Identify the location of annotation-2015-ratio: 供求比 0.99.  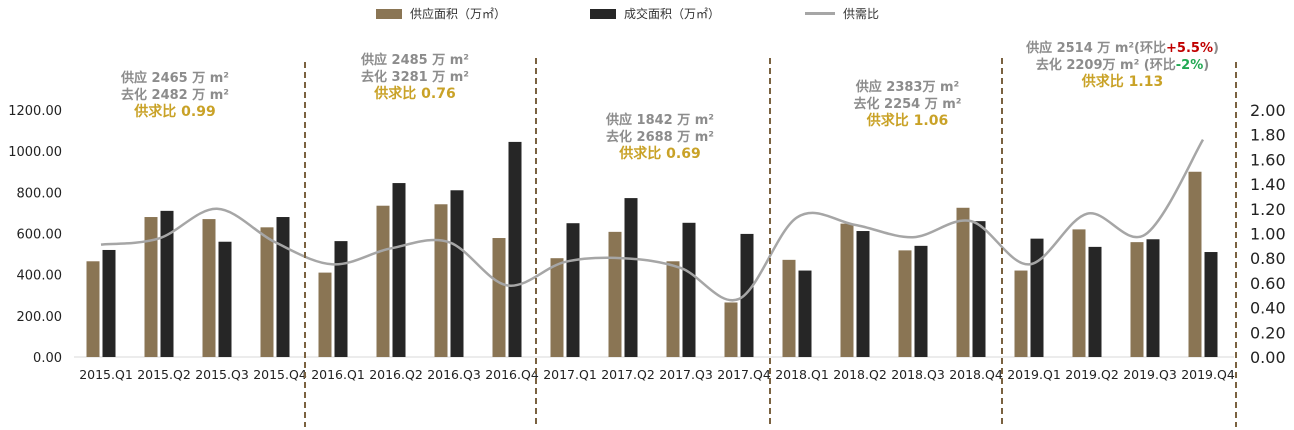
(175, 112).